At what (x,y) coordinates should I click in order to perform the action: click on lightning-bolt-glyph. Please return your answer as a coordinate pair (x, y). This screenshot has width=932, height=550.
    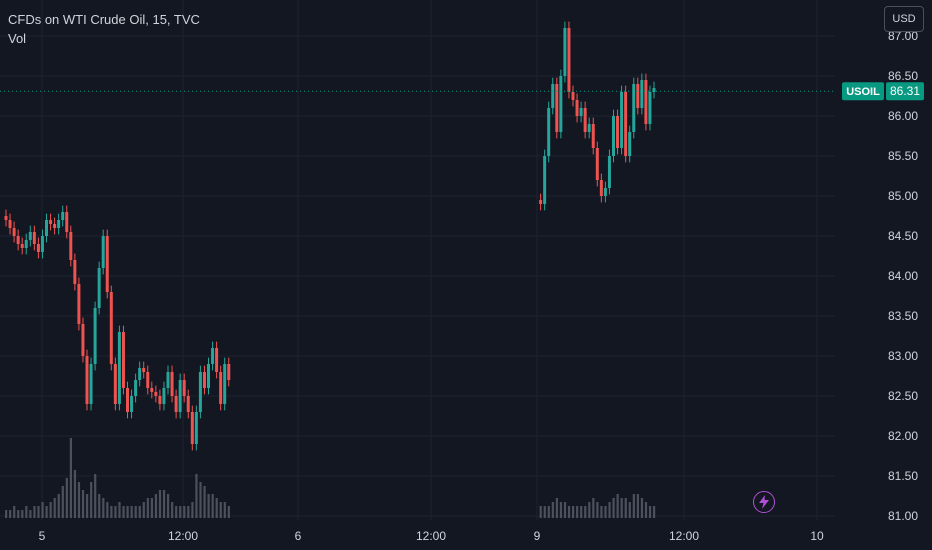
    Looking at the image, I should click on (764, 502).